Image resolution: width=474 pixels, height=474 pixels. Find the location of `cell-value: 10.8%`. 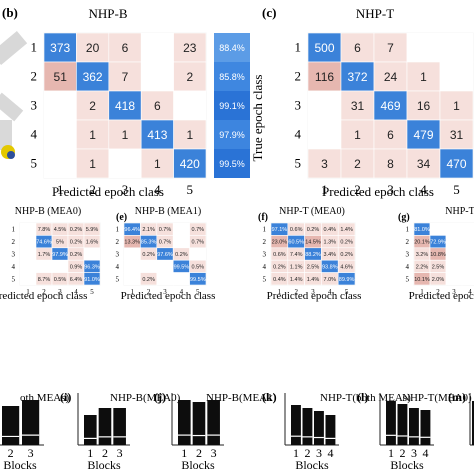

cell-value: 10.8% is located at coordinates (438, 255).